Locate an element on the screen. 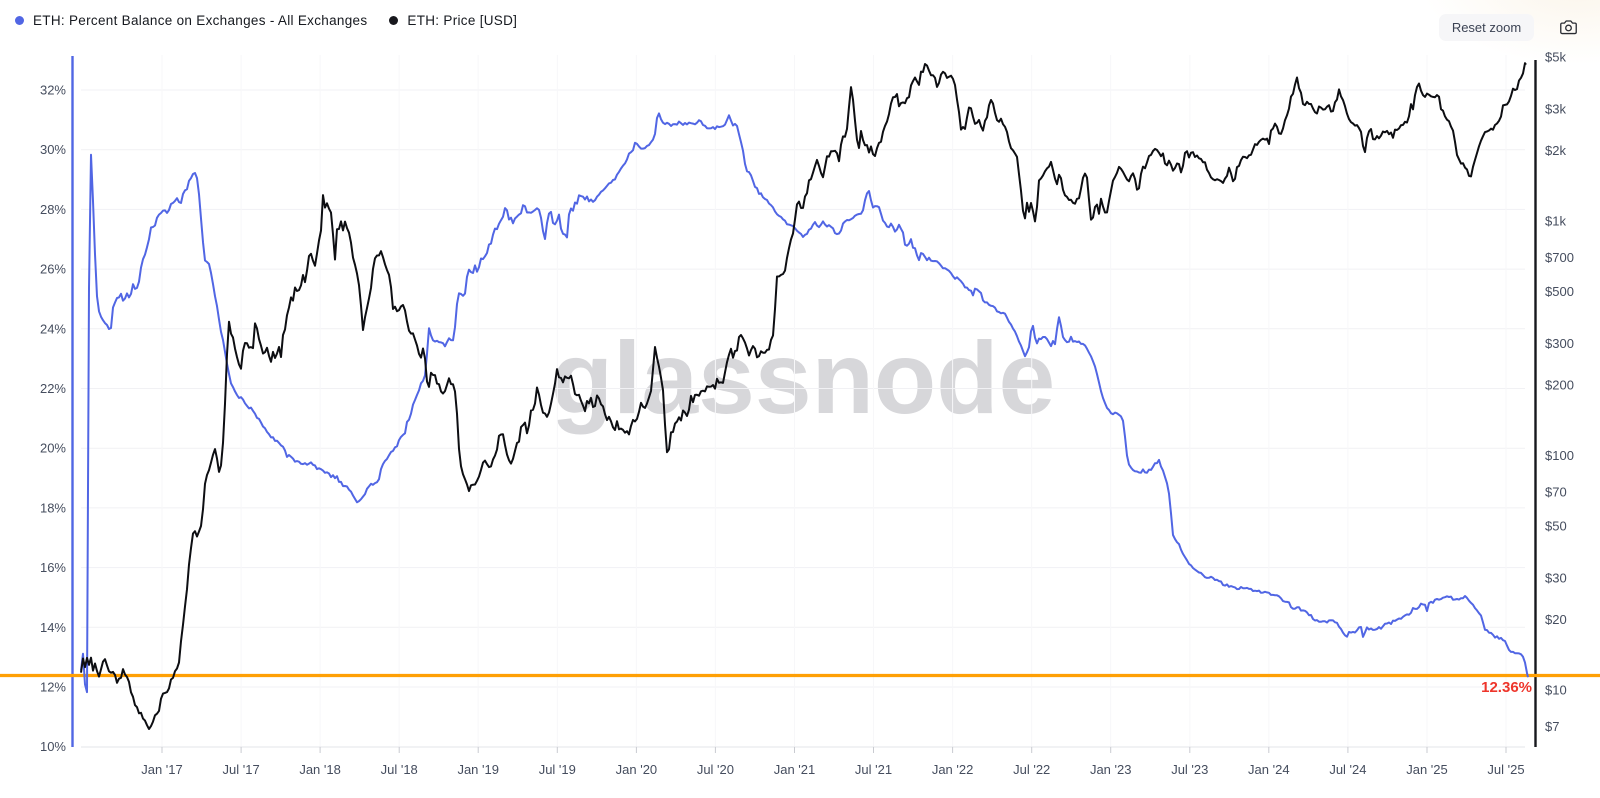 This screenshot has width=1600, height=798. svg-text: $2k is located at coordinates (1555, 150).